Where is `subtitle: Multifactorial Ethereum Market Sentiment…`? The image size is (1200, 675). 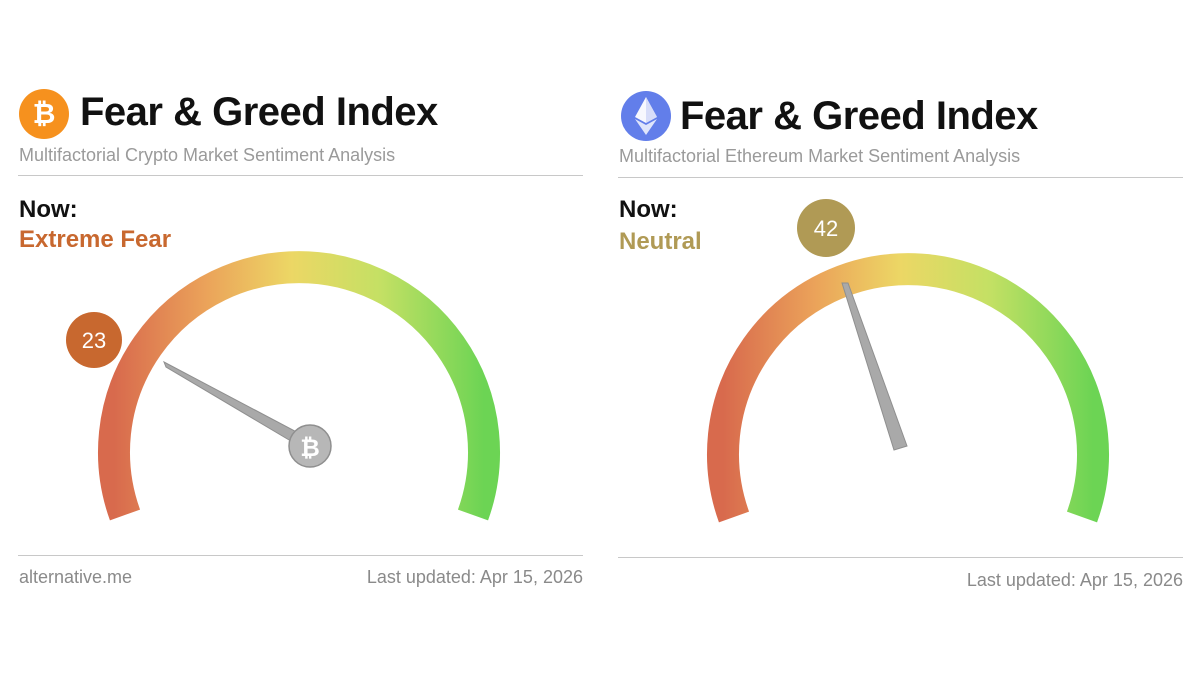
subtitle: Multifactorial Ethereum Market Sentiment… is located at coordinates (820, 156).